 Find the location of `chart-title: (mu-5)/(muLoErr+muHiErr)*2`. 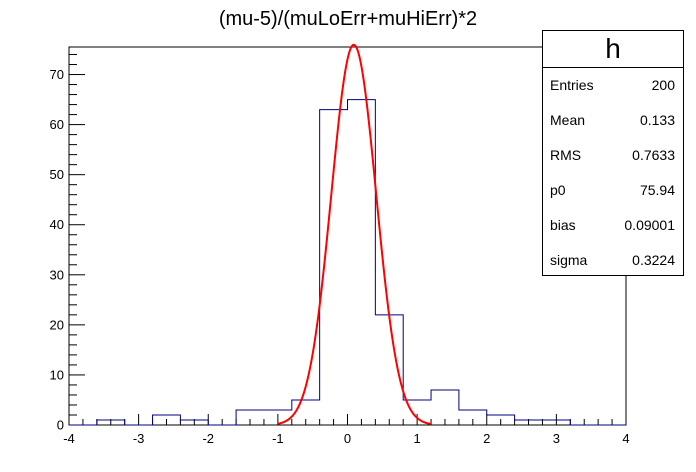

chart-title: (mu-5)/(muLoErr+muHiErr)*2 is located at coordinates (348, 19).